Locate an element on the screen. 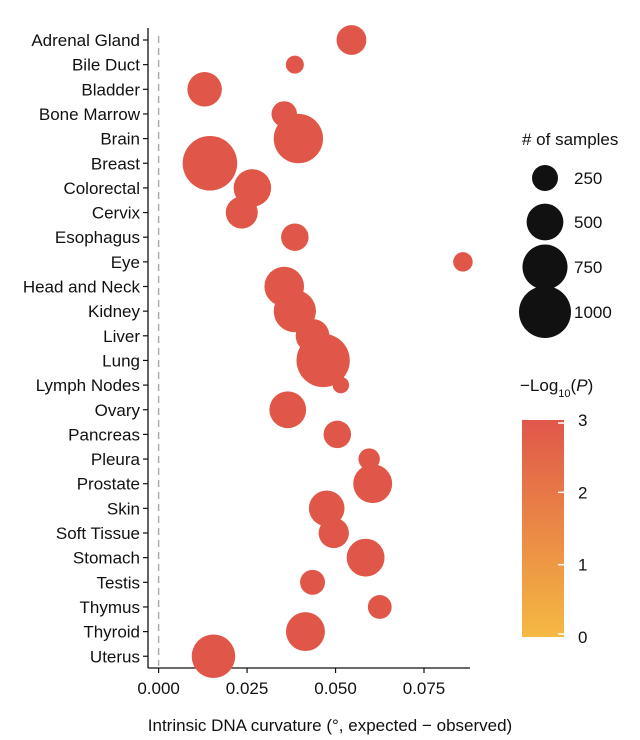  size-legend-label: 250 is located at coordinates (588, 178).